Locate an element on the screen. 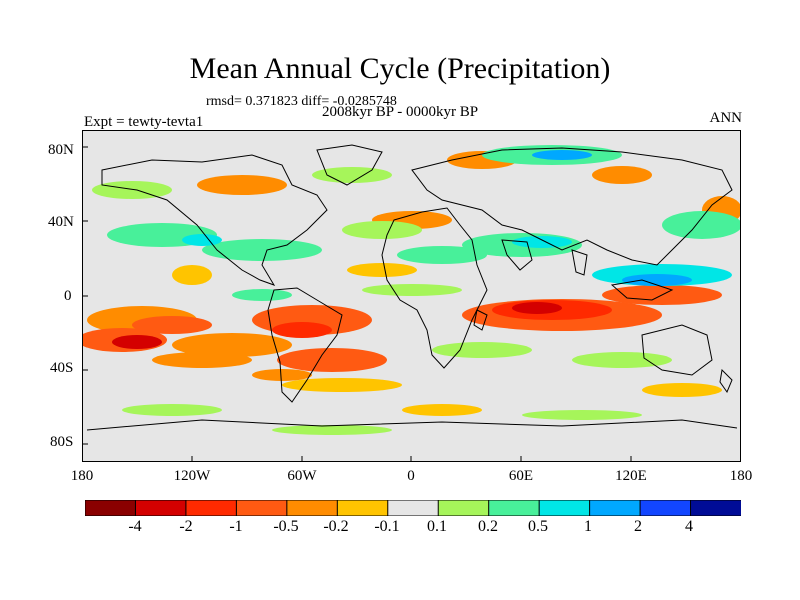 Image resolution: width=800 pixels, height=600 pixels. colorbar-label: 4 is located at coordinates (689, 526).